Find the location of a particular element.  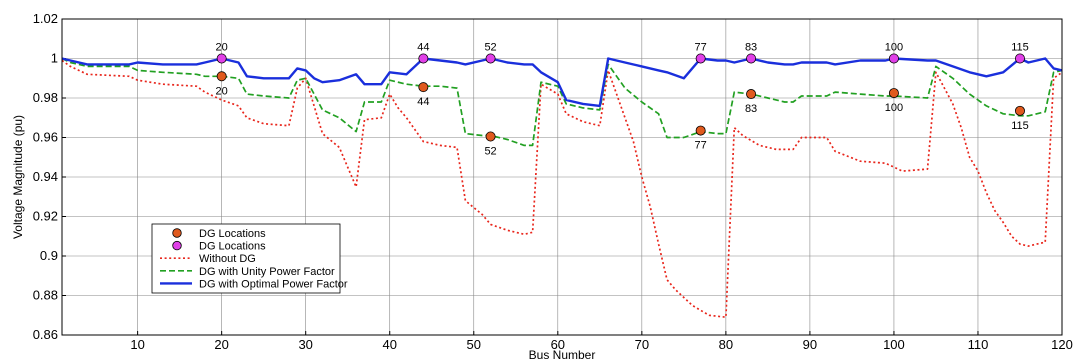

x-tick-label: 90 is located at coordinates (810, 344).